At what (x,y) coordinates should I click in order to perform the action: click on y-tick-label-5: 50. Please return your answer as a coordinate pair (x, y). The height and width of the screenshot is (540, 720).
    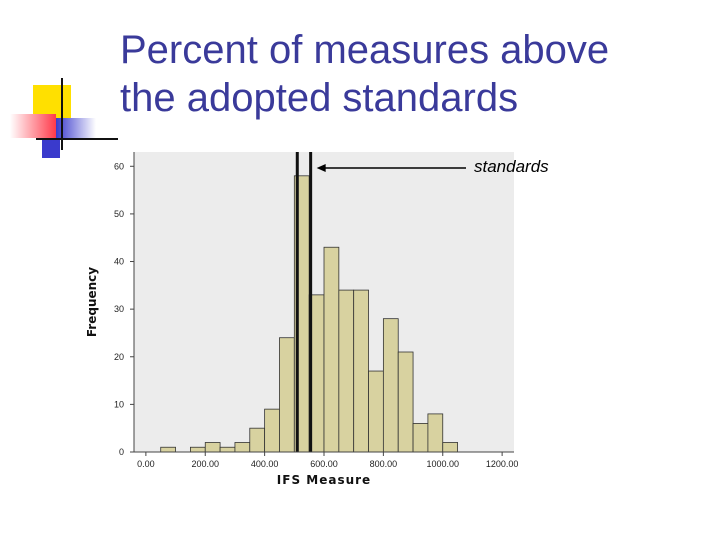
    Looking at the image, I should click on (119, 214).